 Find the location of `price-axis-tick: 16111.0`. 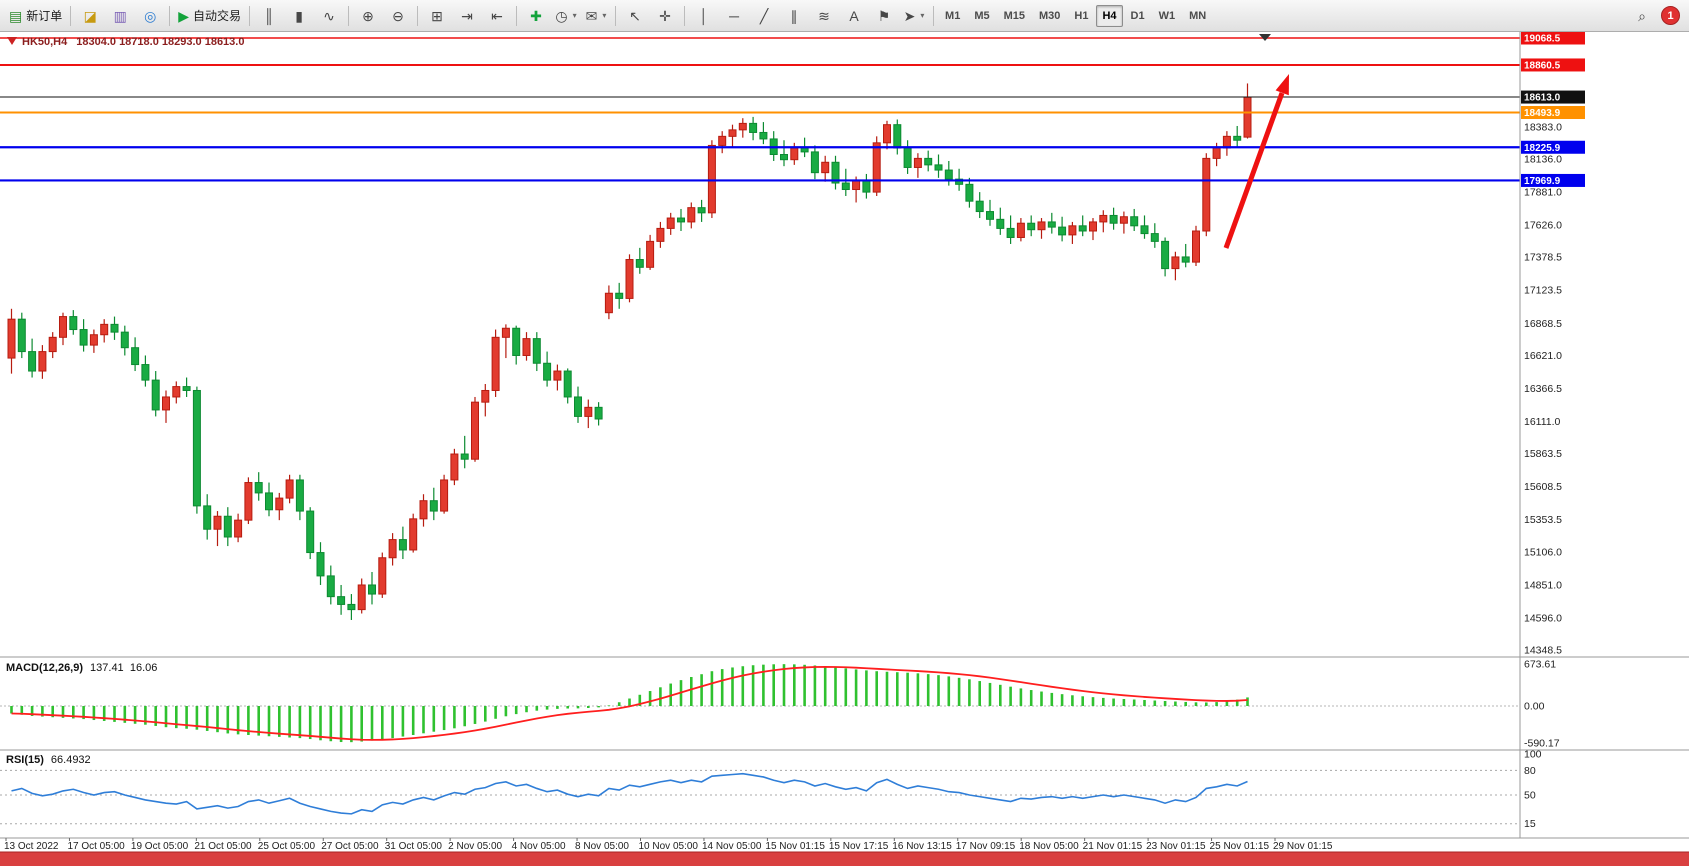

price-axis-tick: 16111.0 is located at coordinates (1542, 422).